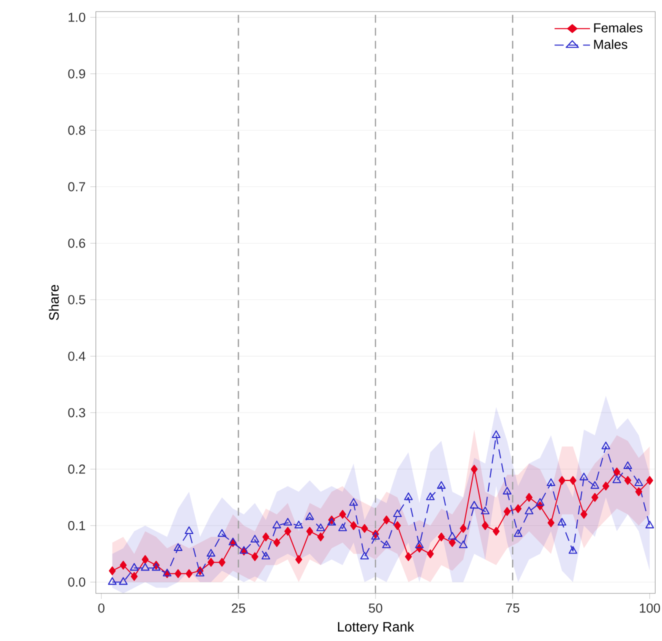 This screenshot has width=662, height=641. Describe the element at coordinates (77, 413) in the screenshot. I see `y-tick-label: 0.3` at that location.